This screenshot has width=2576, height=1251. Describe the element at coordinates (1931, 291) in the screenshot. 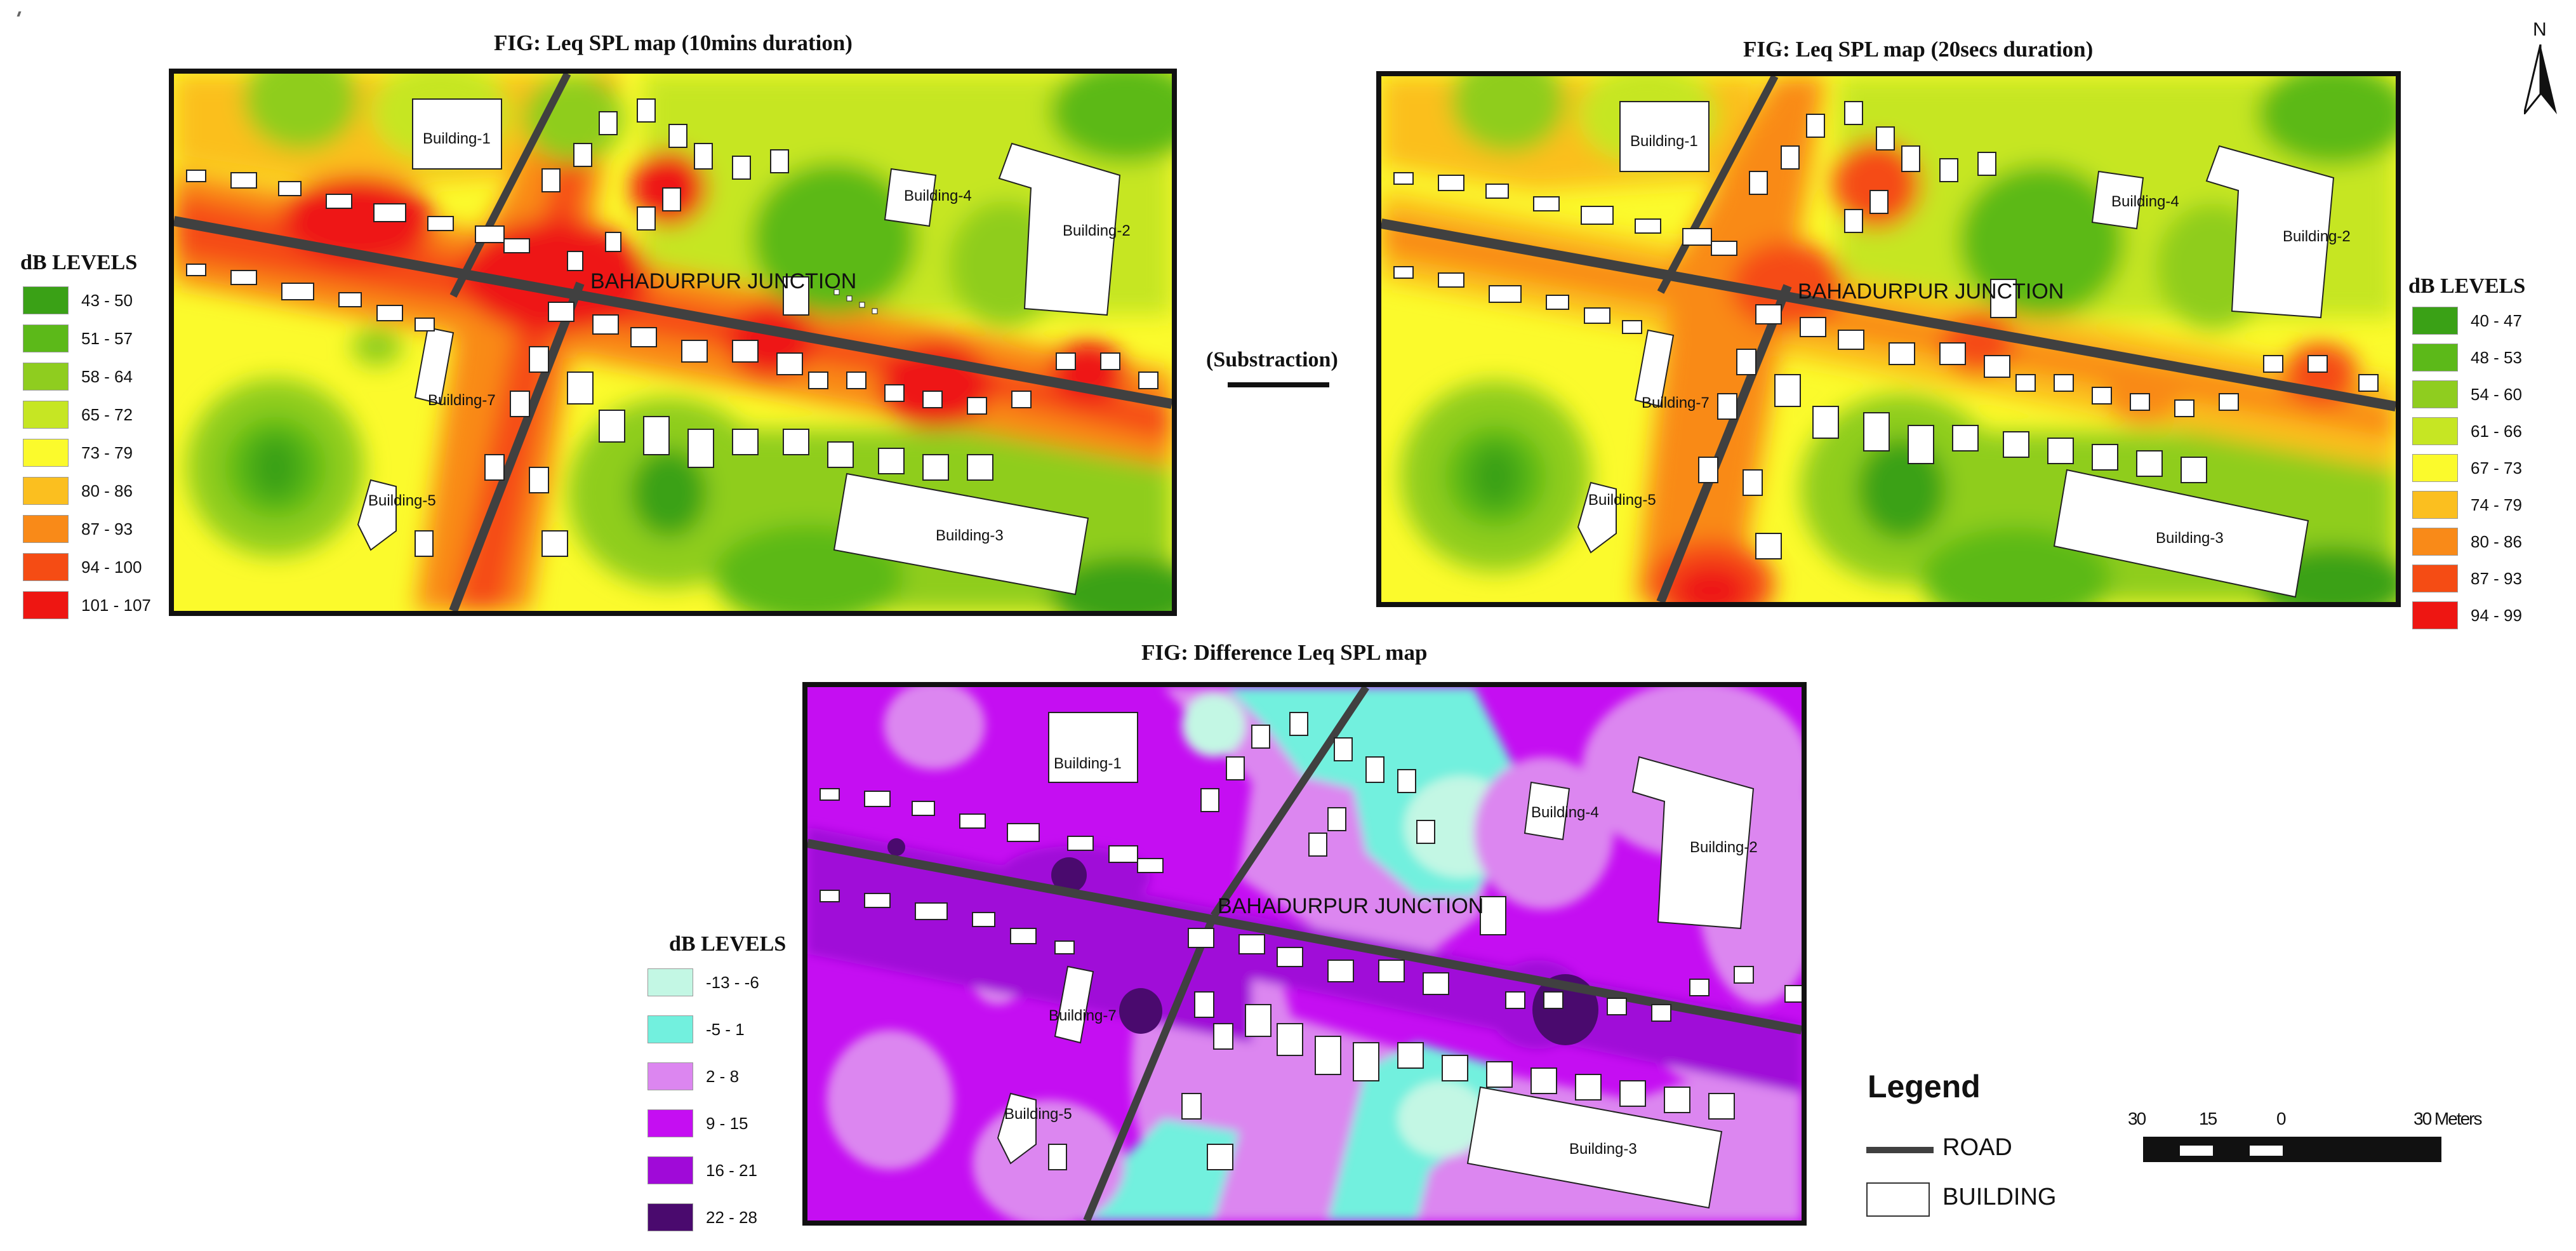

I see `map2-junction-label: BAHADURPUR JUNCTION` at that location.